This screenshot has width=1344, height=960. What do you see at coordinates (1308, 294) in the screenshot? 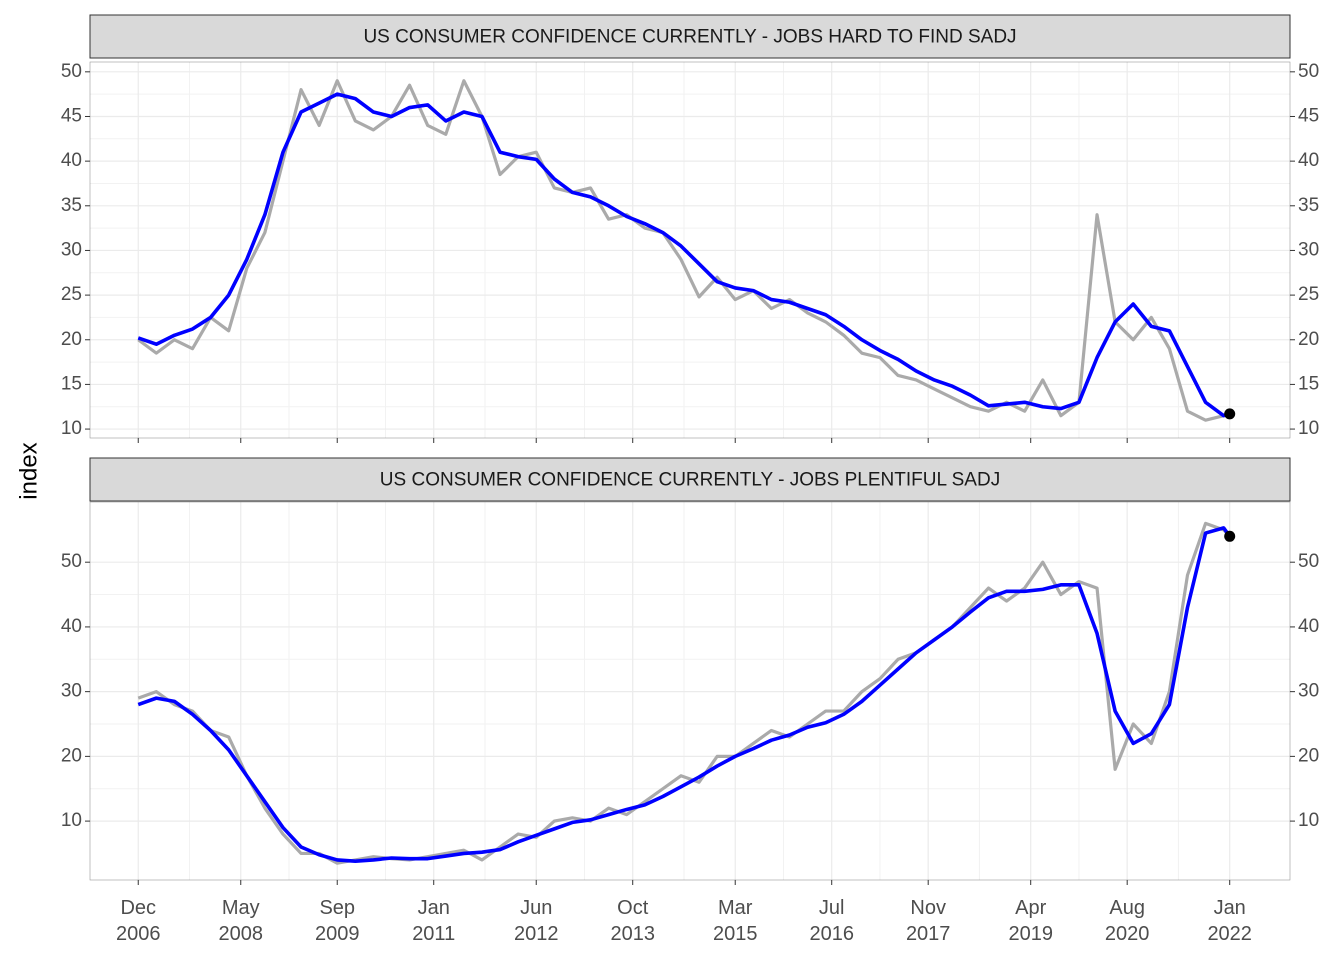
I see `y-tick-label-right: 25` at bounding box center [1308, 294].